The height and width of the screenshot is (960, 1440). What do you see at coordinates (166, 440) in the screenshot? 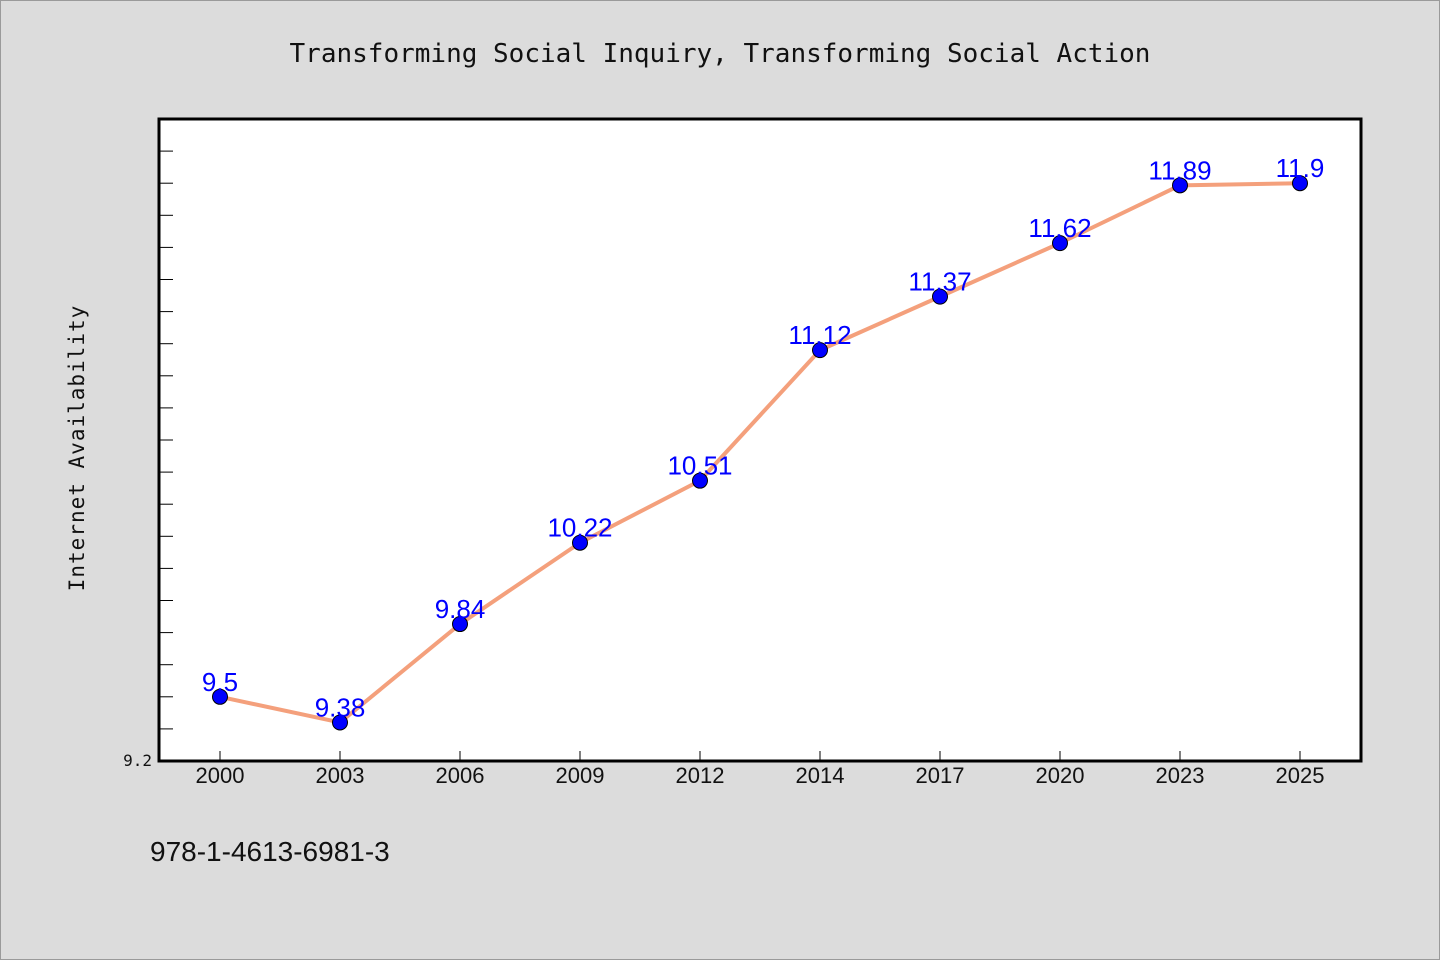
I see `y-axis-ticks` at bounding box center [166, 440].